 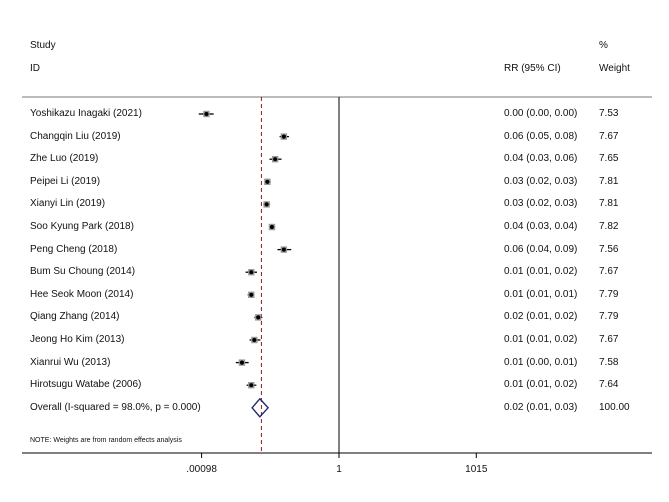 I want to click on study-label: Bum Su Choung (2014), so click(x=83, y=272).